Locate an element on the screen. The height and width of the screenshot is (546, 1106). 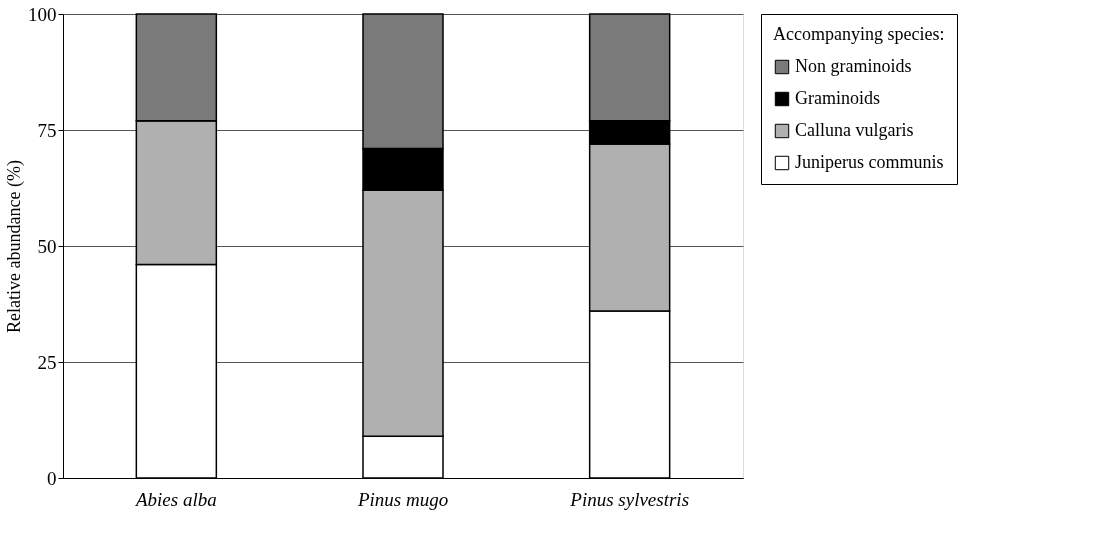
y-tick-label: 100 is located at coordinates (42, 14).